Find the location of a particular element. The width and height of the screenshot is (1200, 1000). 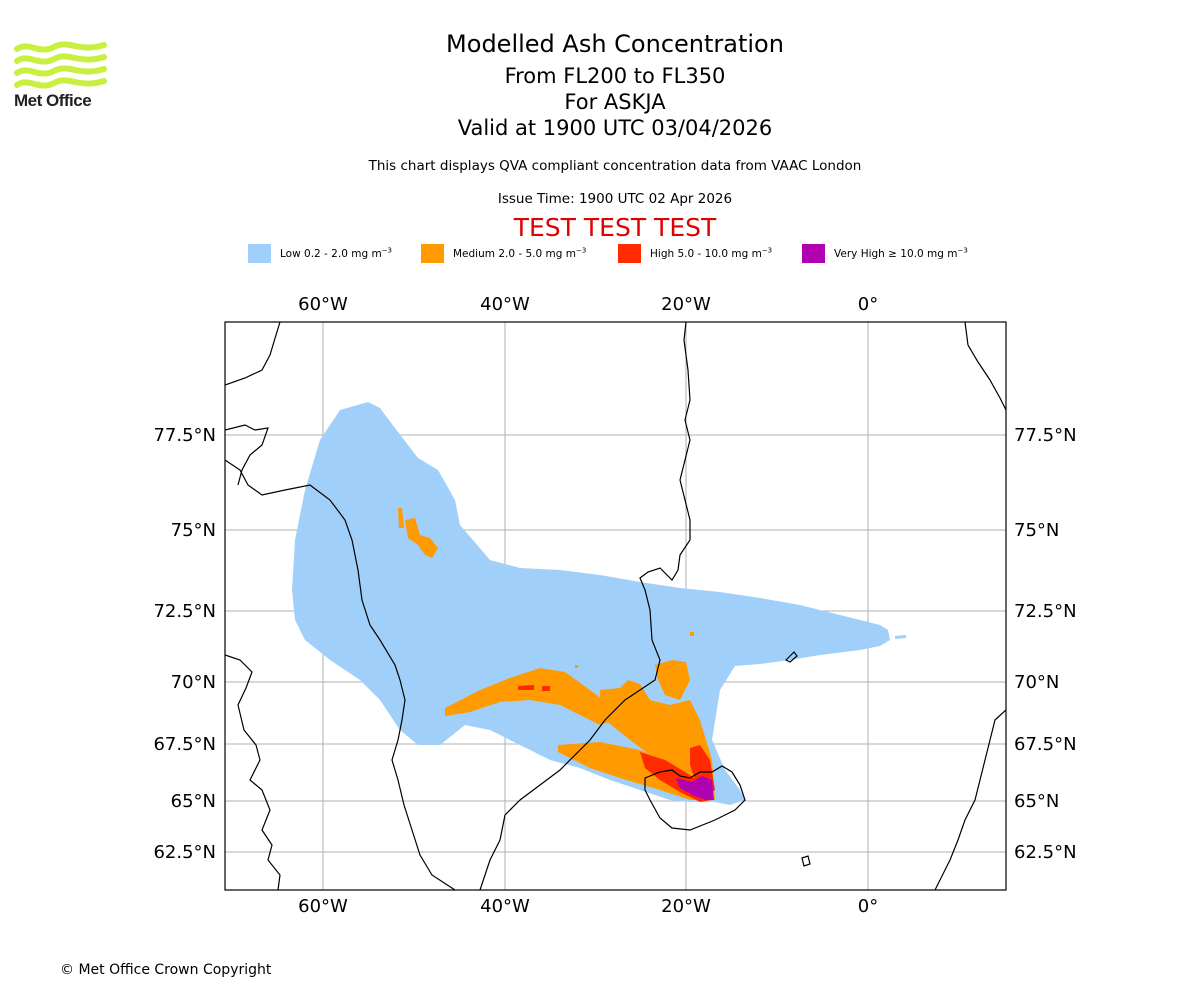

lat-label-left-75n: 75°N is located at coordinates (193, 530).